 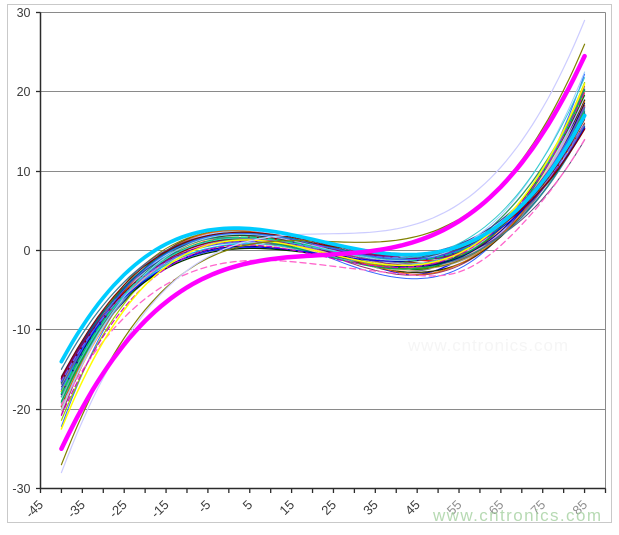 What do you see at coordinates (21, 410) in the screenshot?
I see `svg-text: -20` at bounding box center [21, 410].